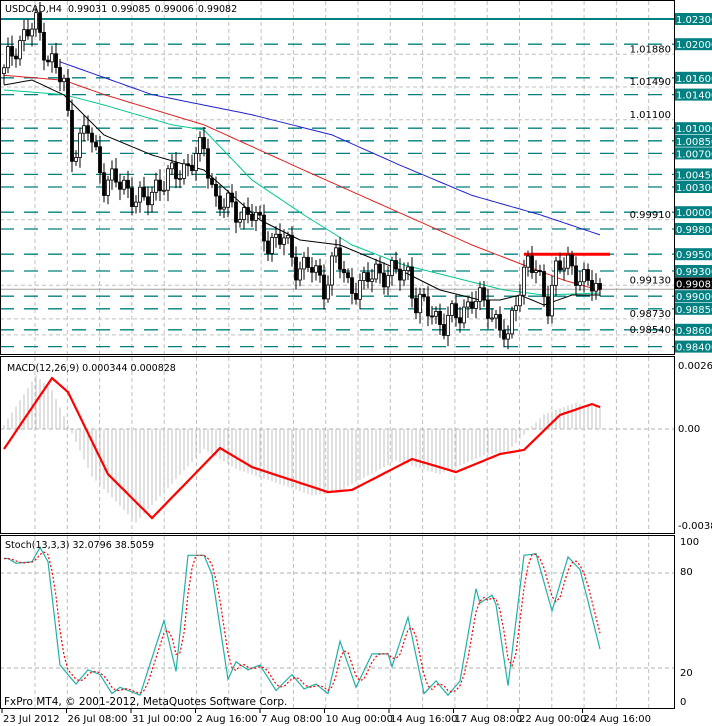  Describe the element at coordinates (686, 673) in the screenshot. I see `stoch-axis-20: 20` at that location.